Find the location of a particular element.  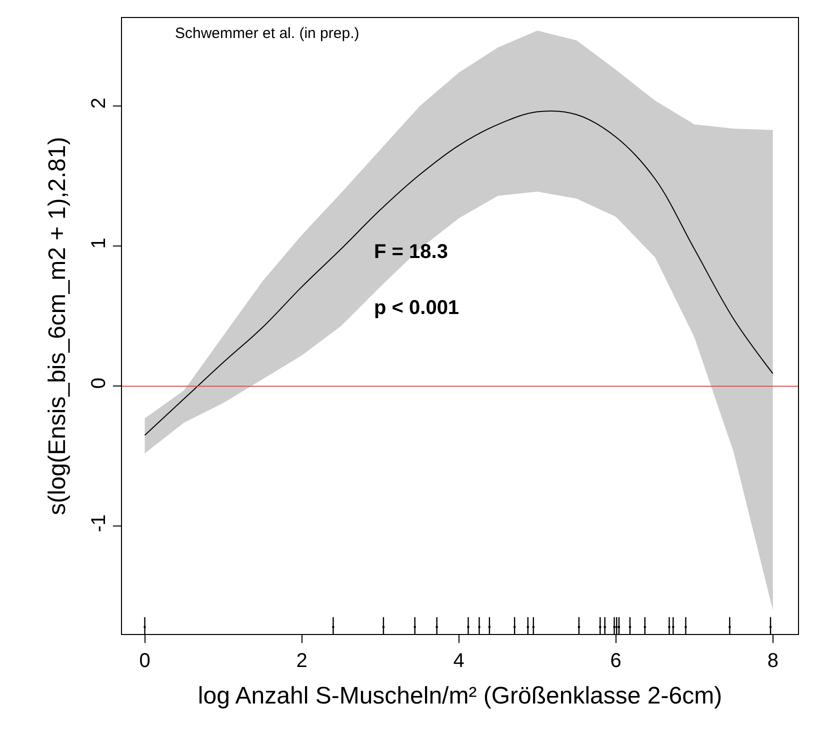

y-tick-label: 1 is located at coordinates (99, 243).